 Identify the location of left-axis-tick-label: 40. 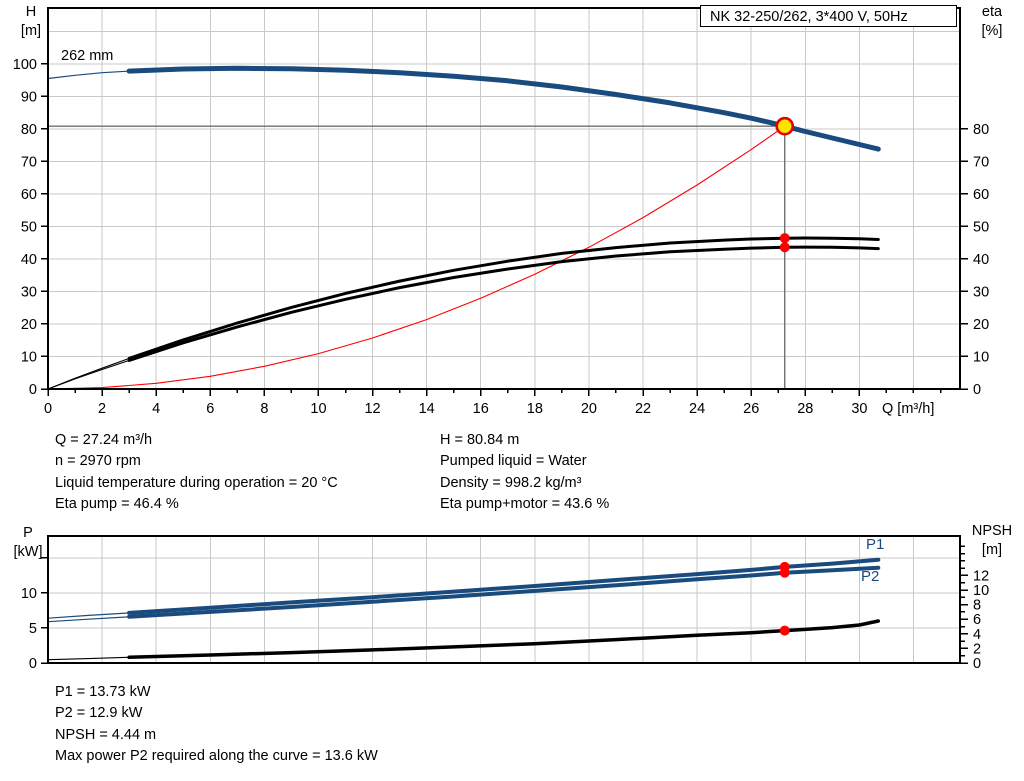
(29, 260).